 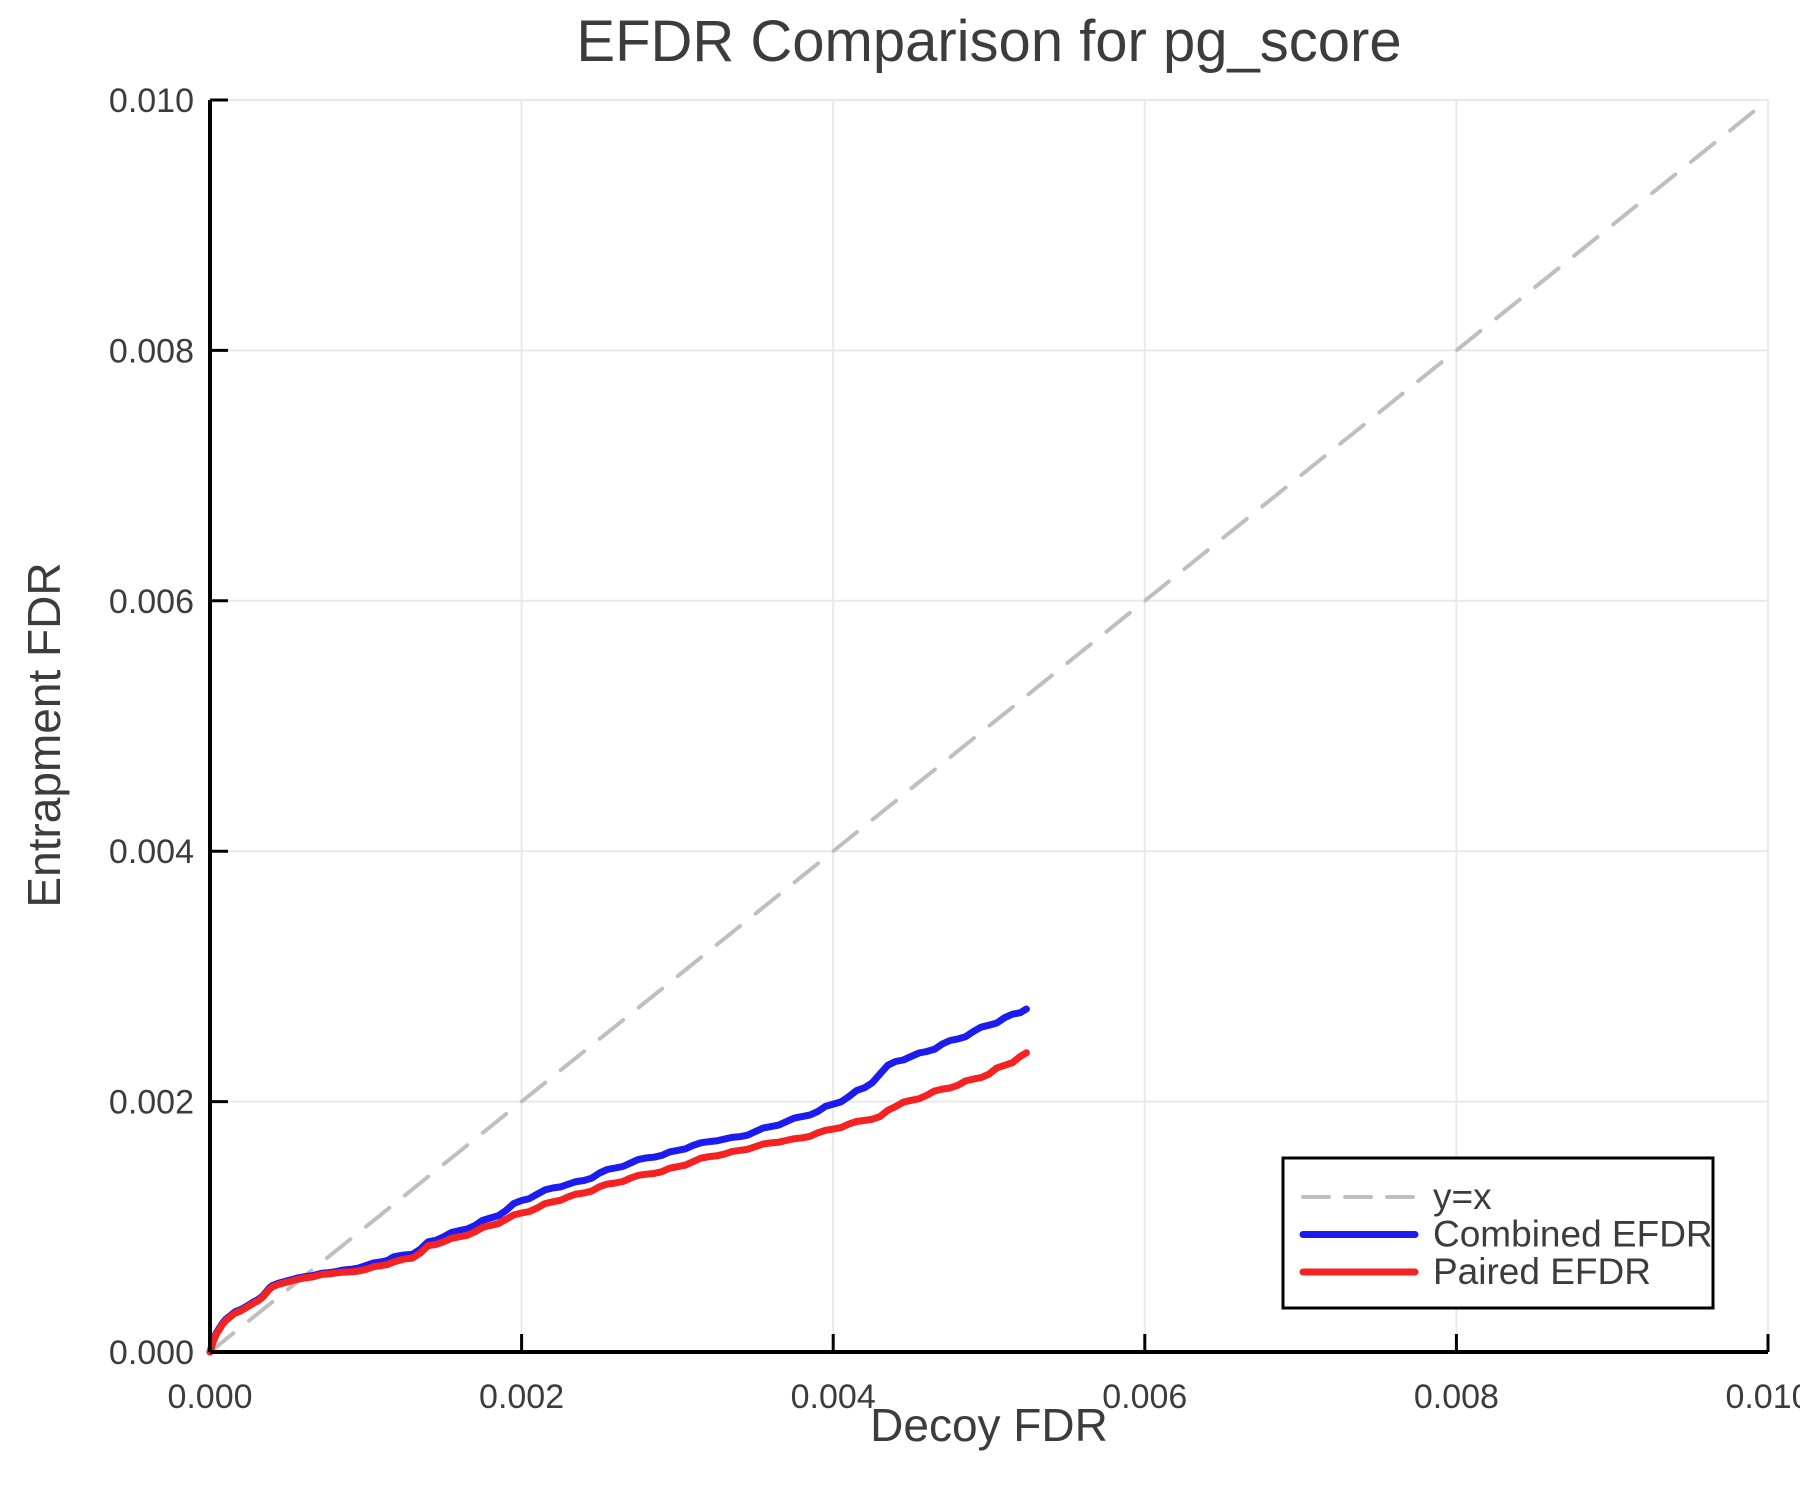 What do you see at coordinates (989, 41) in the screenshot?
I see `chart-title: EFDR Comparison for pg_score` at bounding box center [989, 41].